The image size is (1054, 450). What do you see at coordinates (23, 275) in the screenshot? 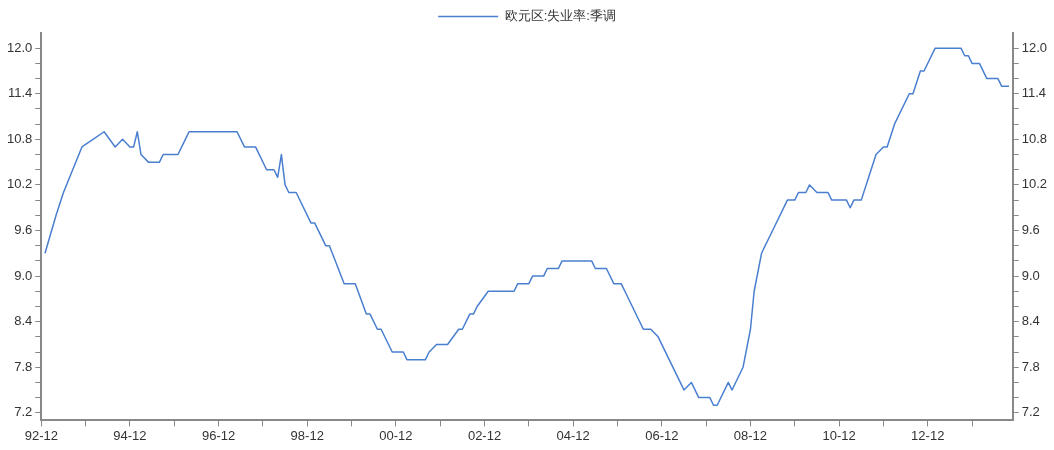
I see `y-tick-label: 9.0` at bounding box center [23, 275].